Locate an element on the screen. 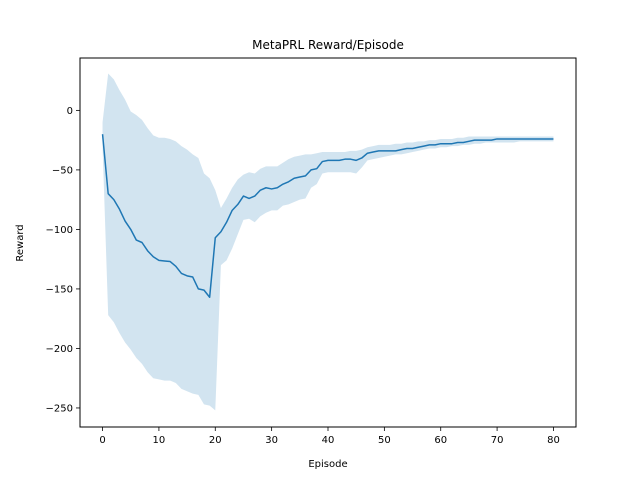 The height and width of the screenshot is (480, 640). x-tick-label: 60 is located at coordinates (440, 440).